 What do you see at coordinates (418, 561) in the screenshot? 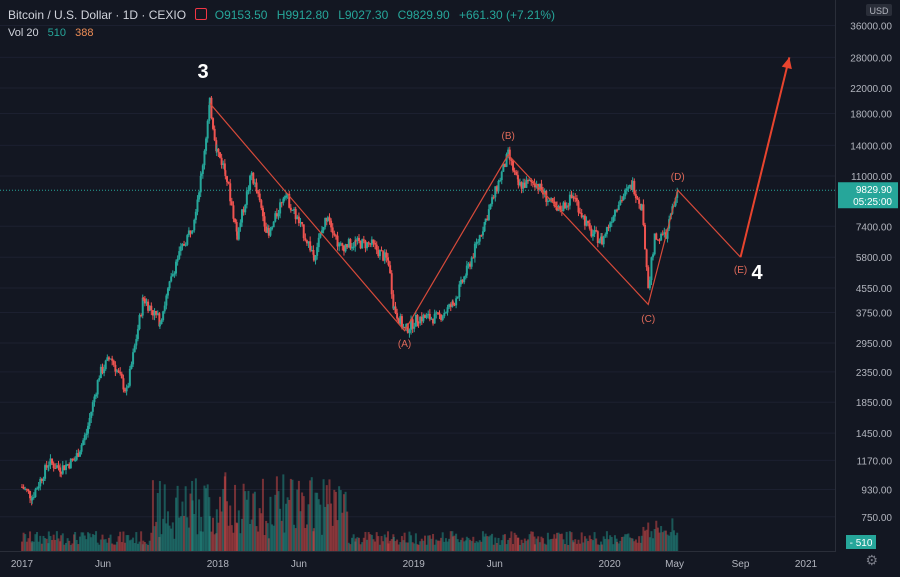
I see `time-axis` at bounding box center [418, 561].